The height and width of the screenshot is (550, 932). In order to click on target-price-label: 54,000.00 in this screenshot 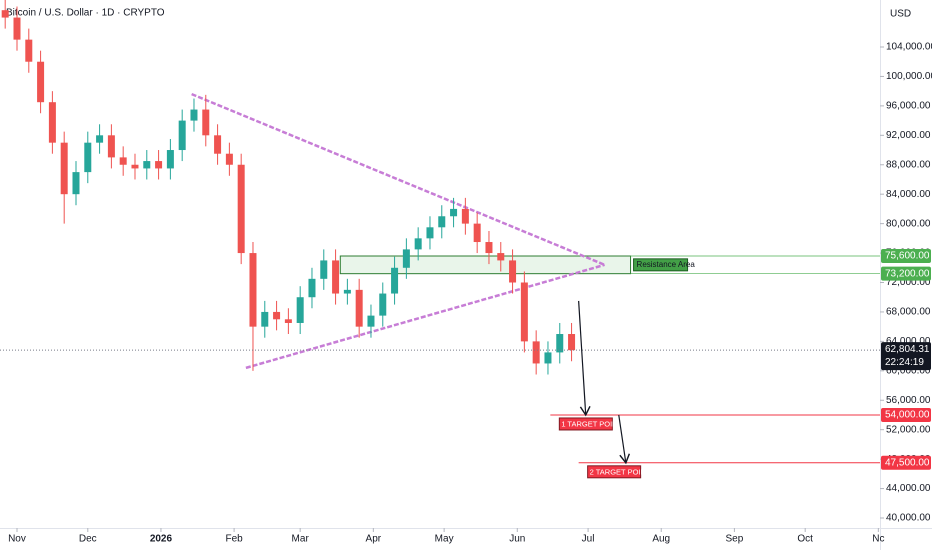, I will do `click(907, 415)`.